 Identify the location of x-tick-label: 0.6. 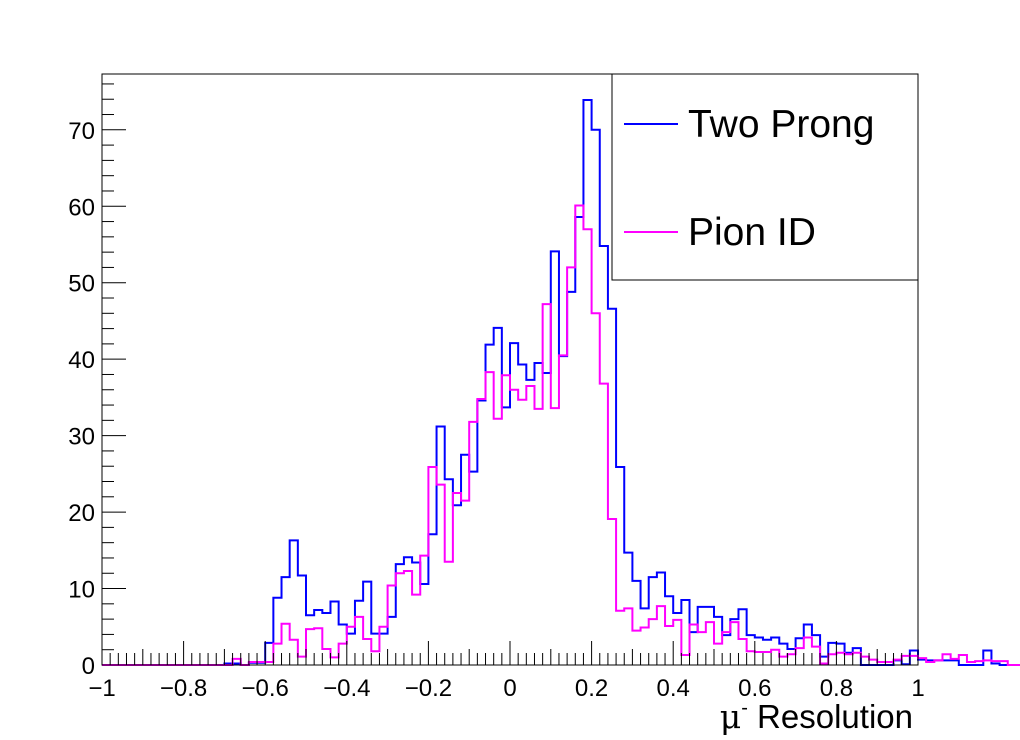
(754, 688).